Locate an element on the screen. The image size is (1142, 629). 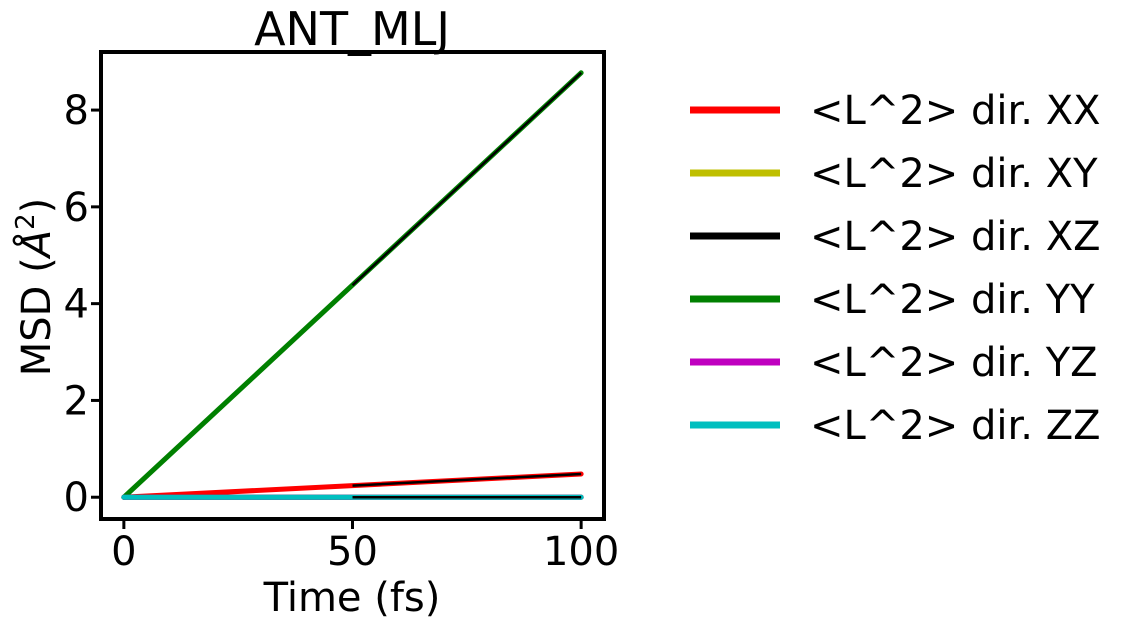
legend-label-5: <L^2> dir. ZZ is located at coordinates (955, 426).